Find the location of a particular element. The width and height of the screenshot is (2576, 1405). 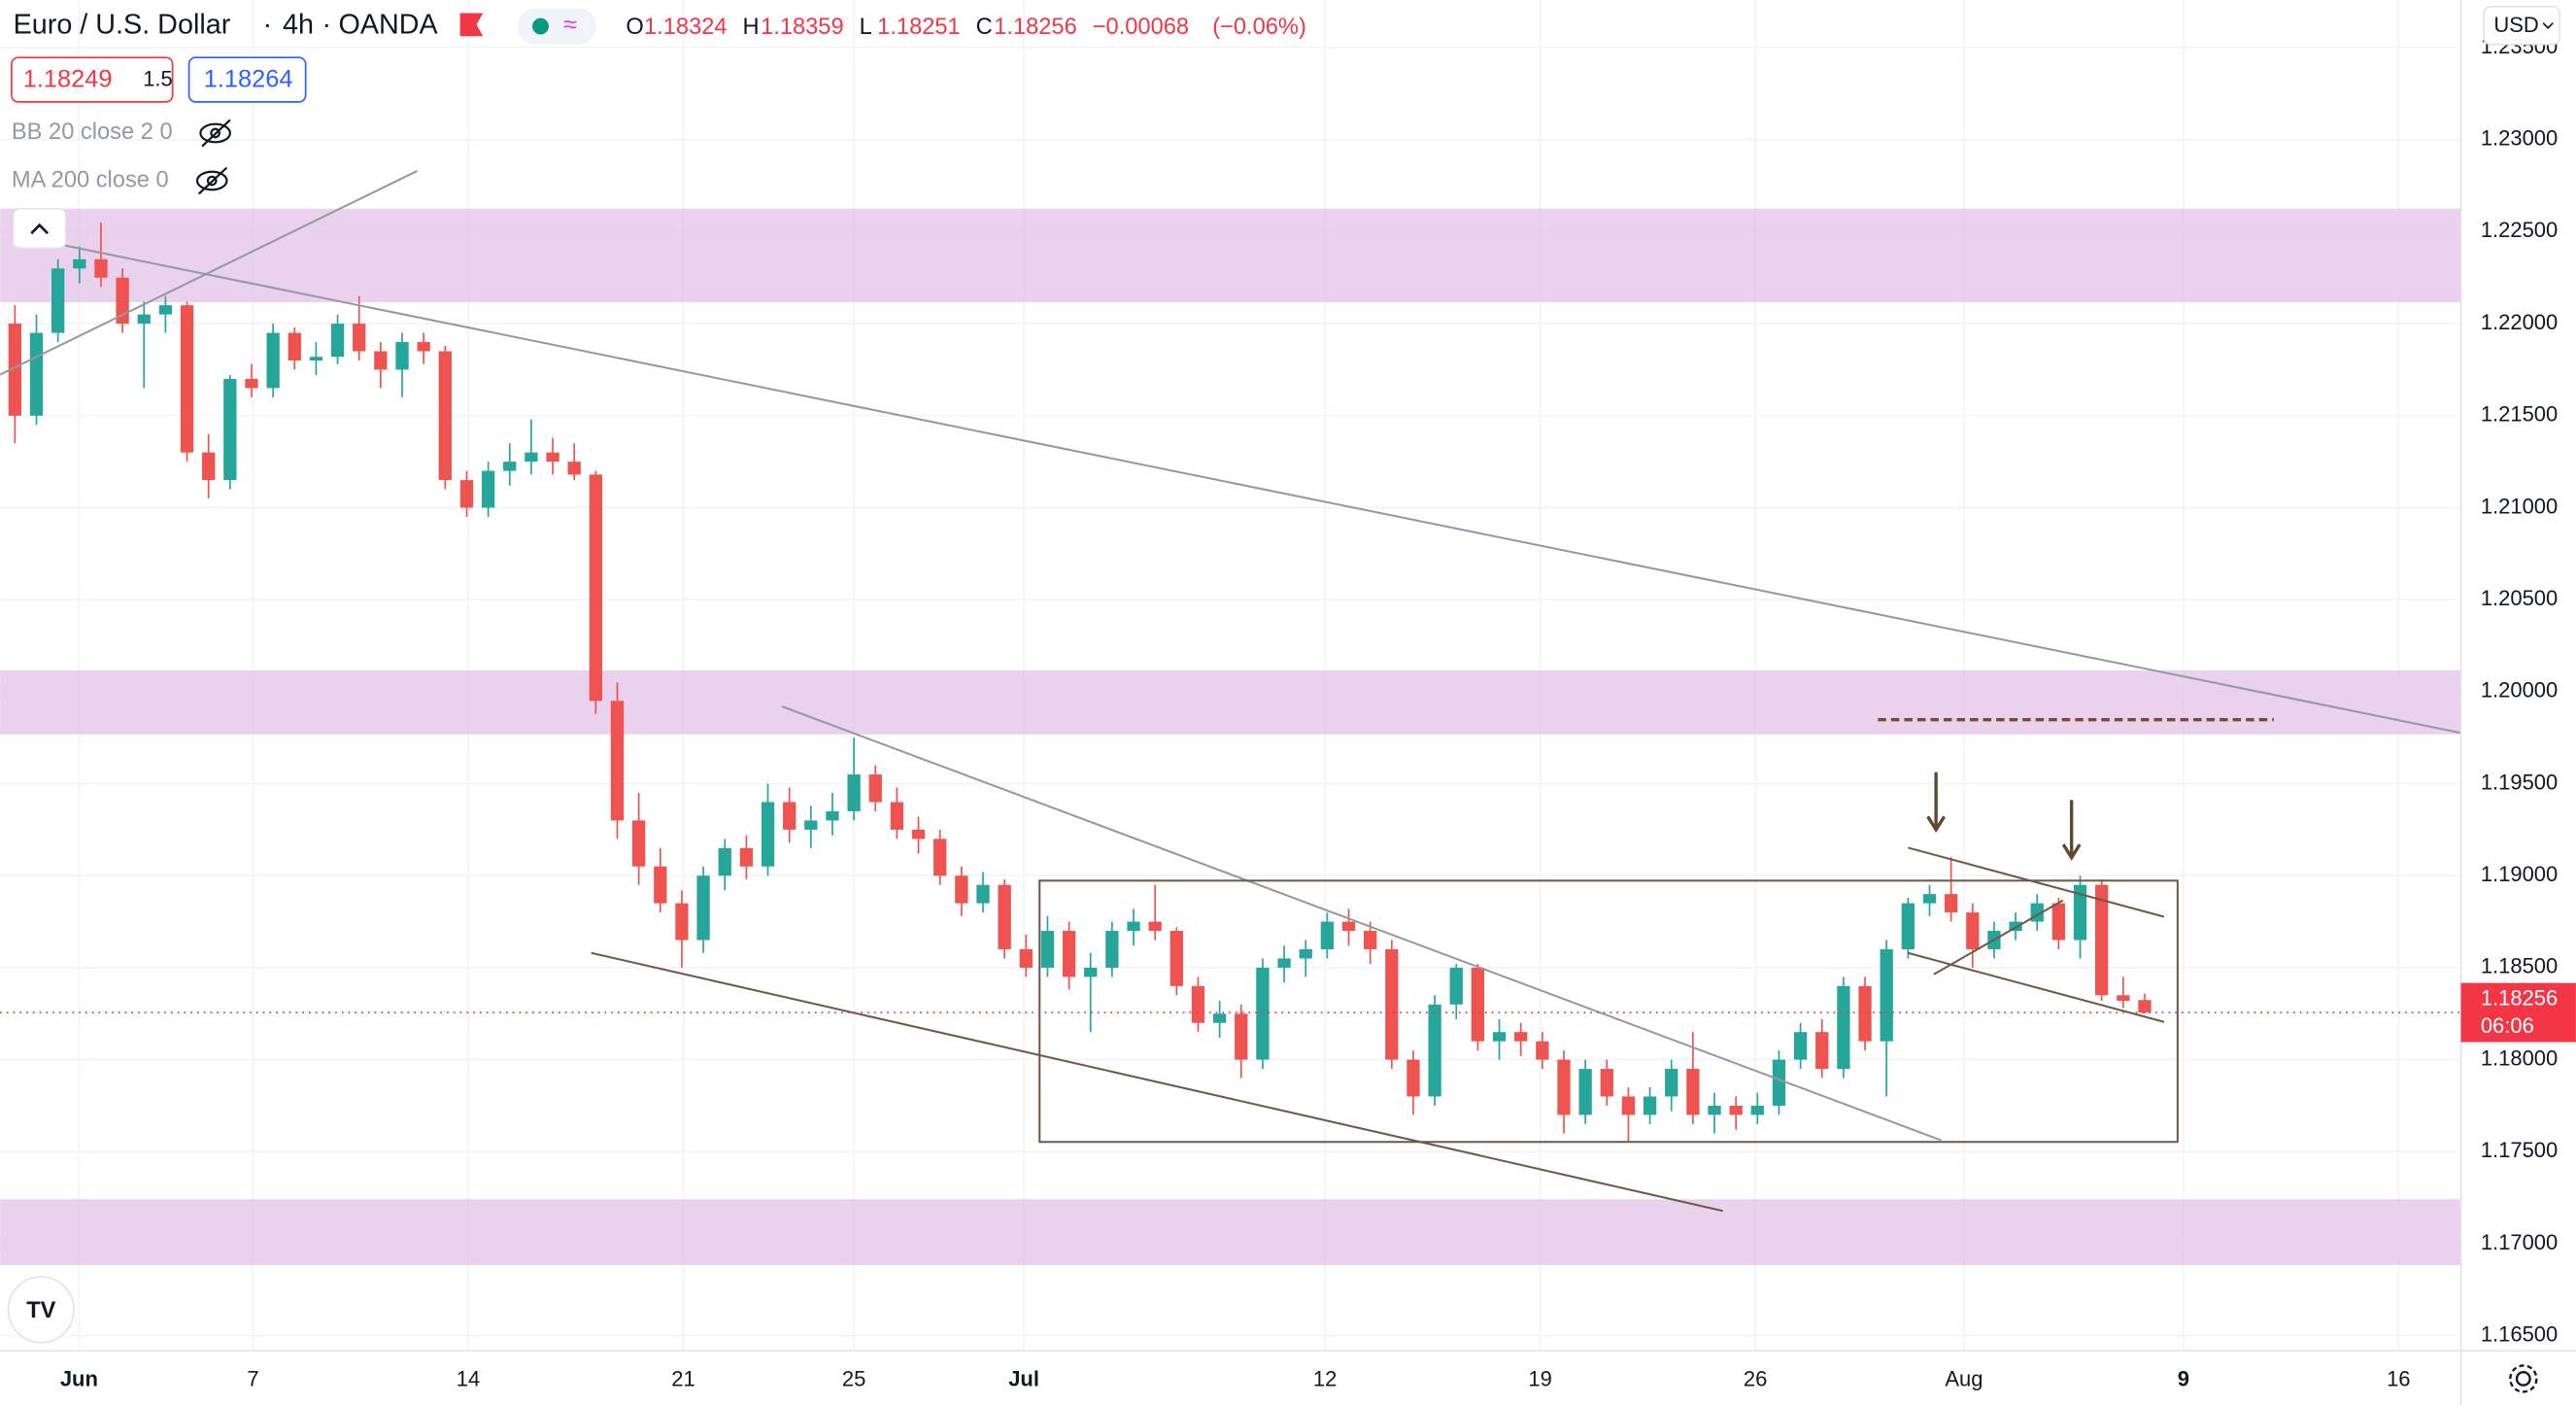

status-pill is located at coordinates (556, 26).